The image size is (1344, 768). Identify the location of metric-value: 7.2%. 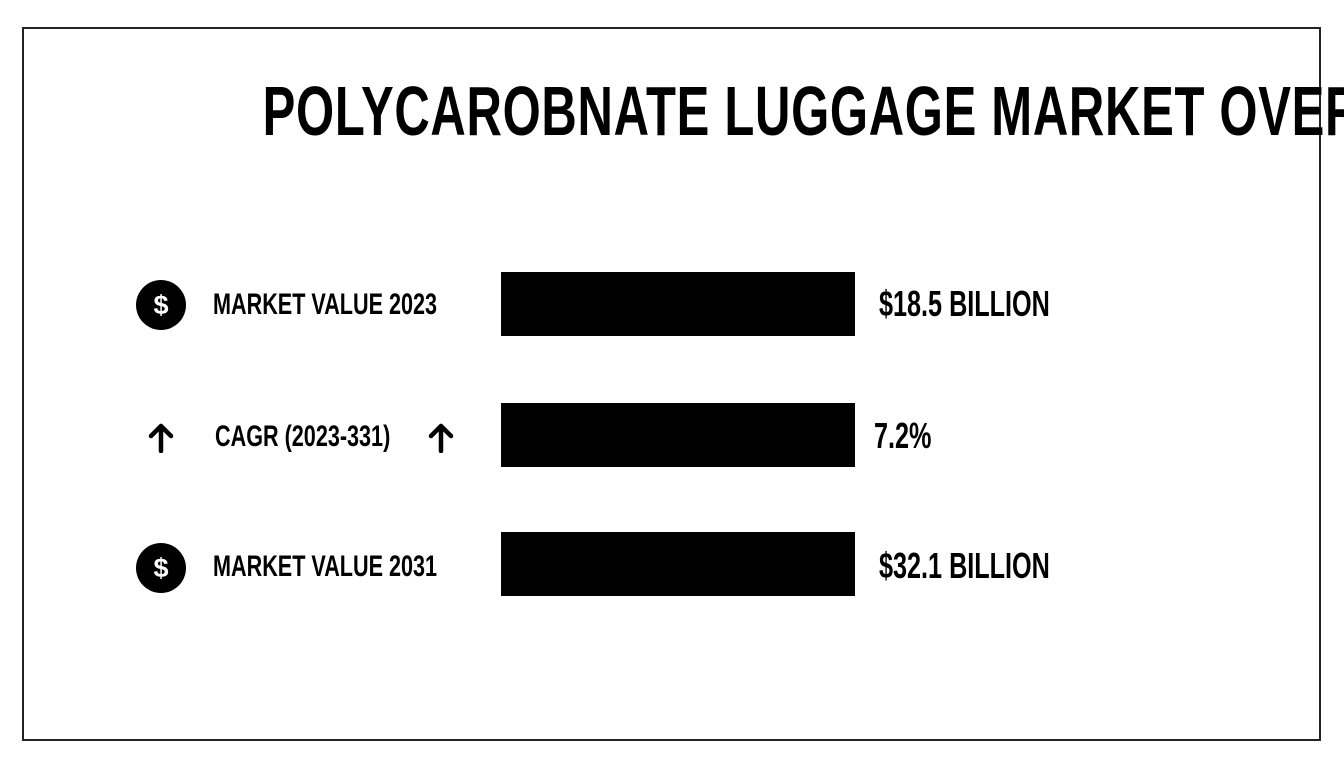
(903, 435).